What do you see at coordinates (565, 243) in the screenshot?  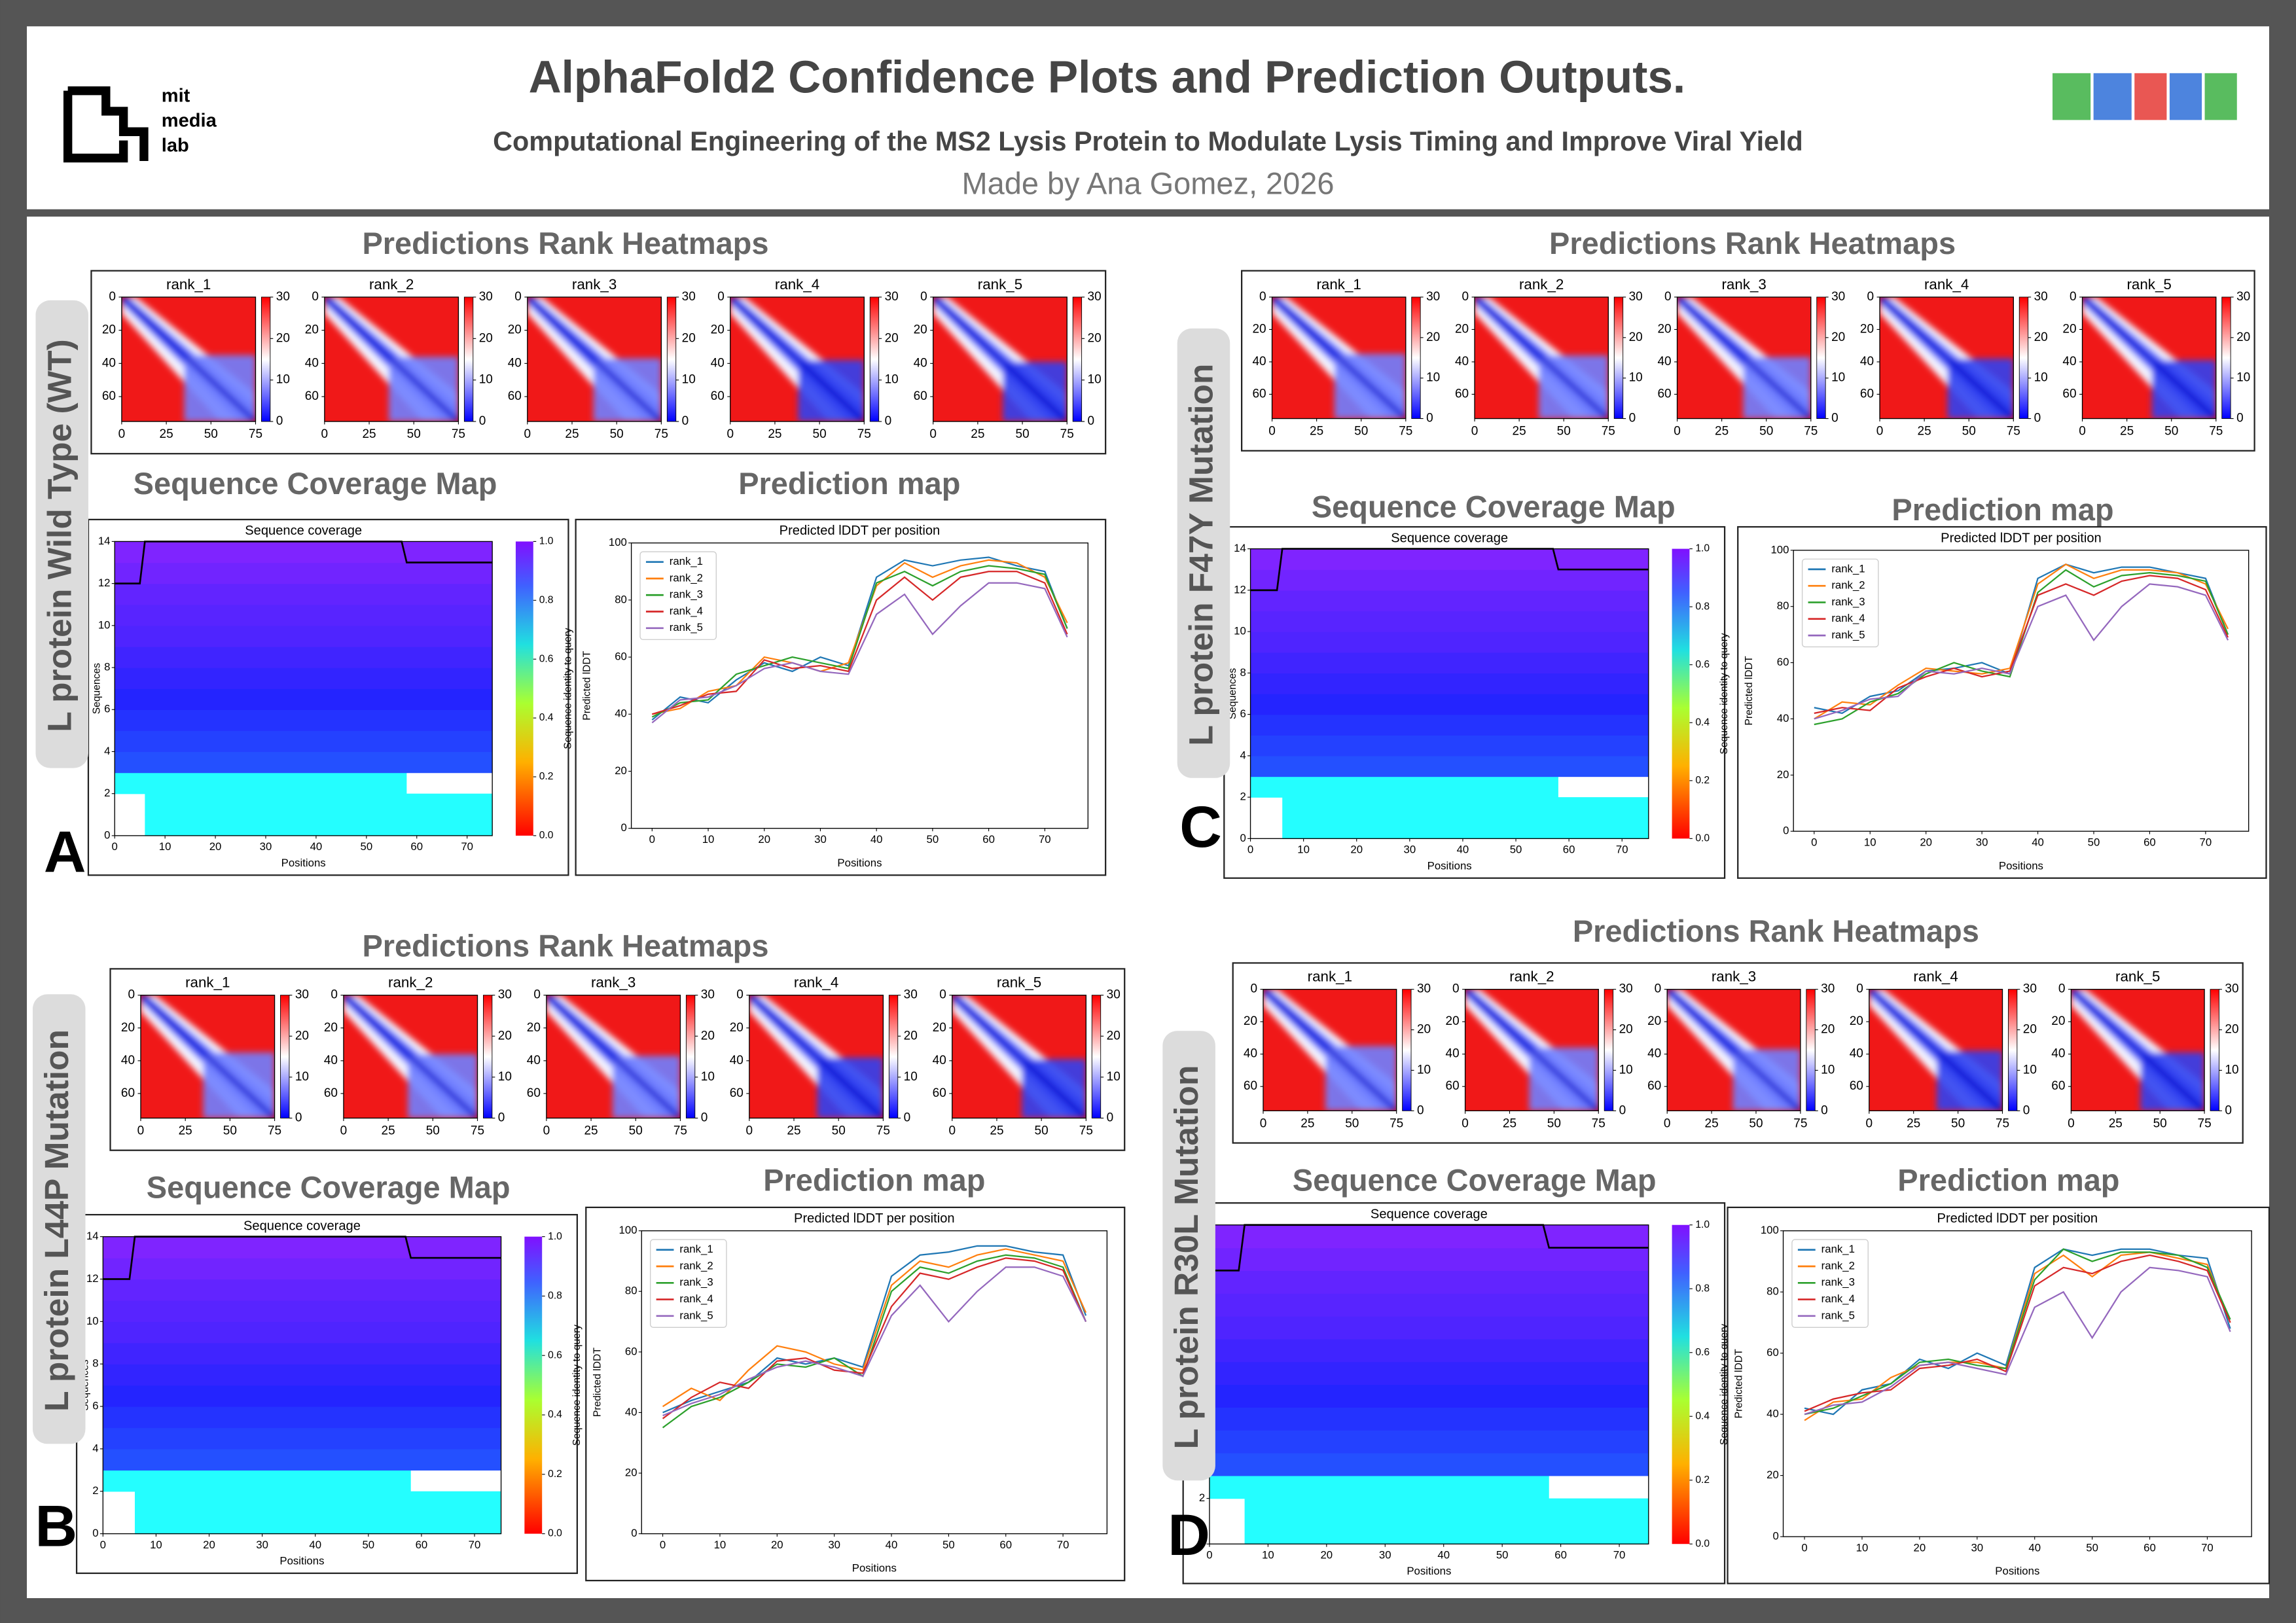 I see `section-title: Predictions Rank Heatmaps` at bounding box center [565, 243].